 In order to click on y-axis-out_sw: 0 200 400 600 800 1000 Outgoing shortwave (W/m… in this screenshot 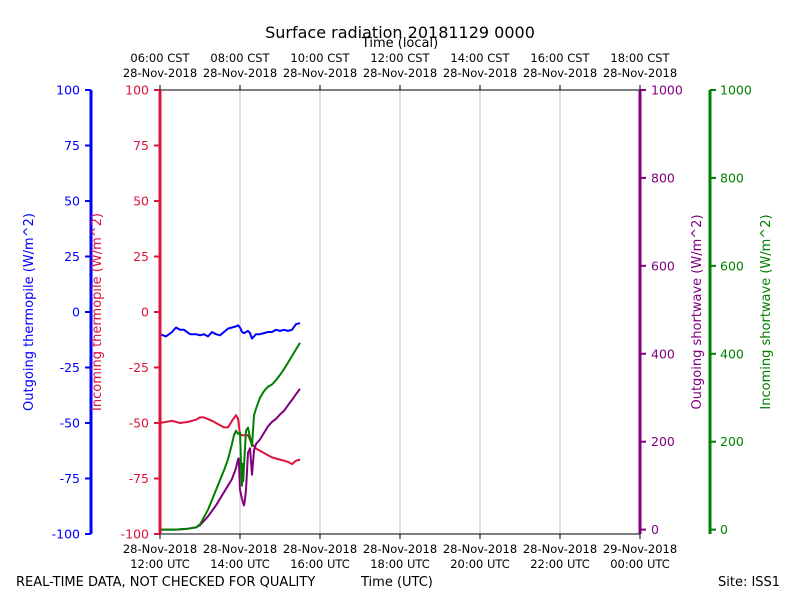, I will do `click(671, 310)`.